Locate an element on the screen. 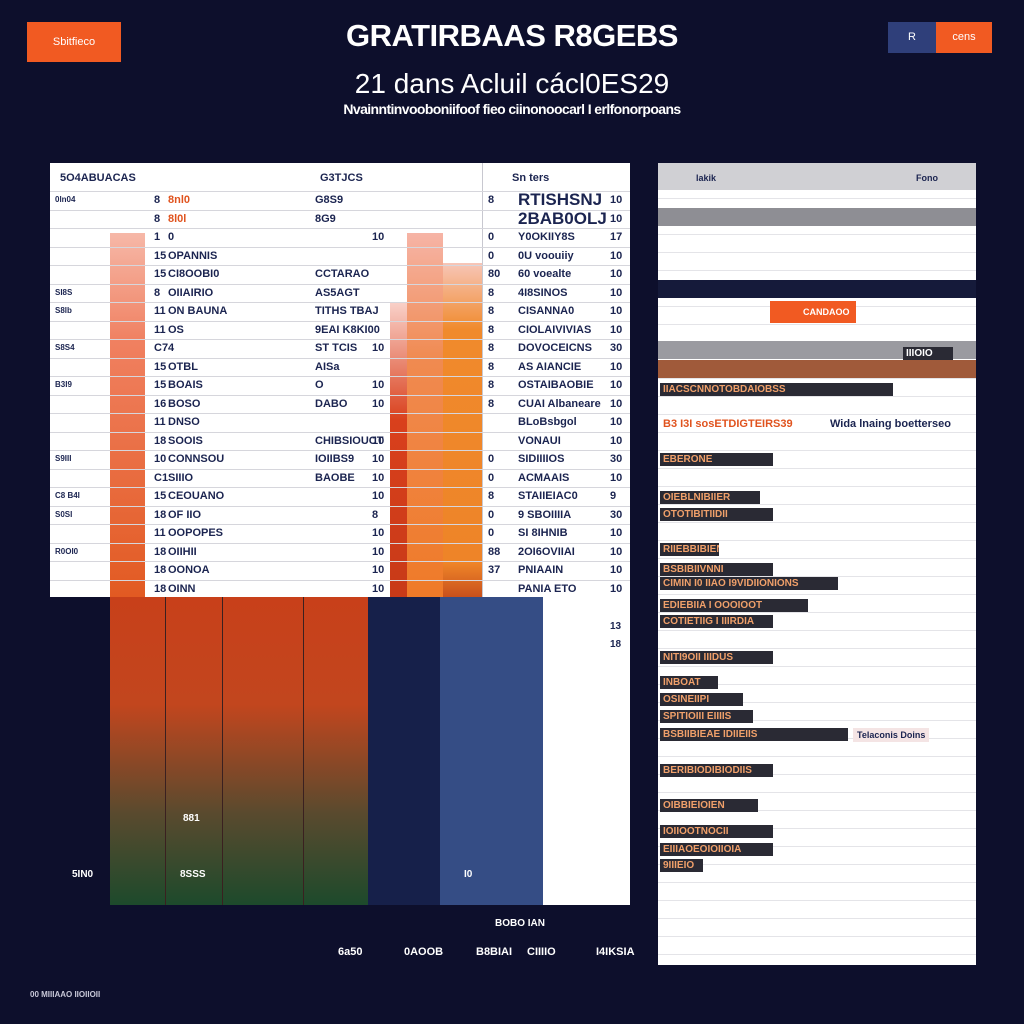 The height and width of the screenshot is (1024, 1024). row-name: SOOIS is located at coordinates (185, 440).